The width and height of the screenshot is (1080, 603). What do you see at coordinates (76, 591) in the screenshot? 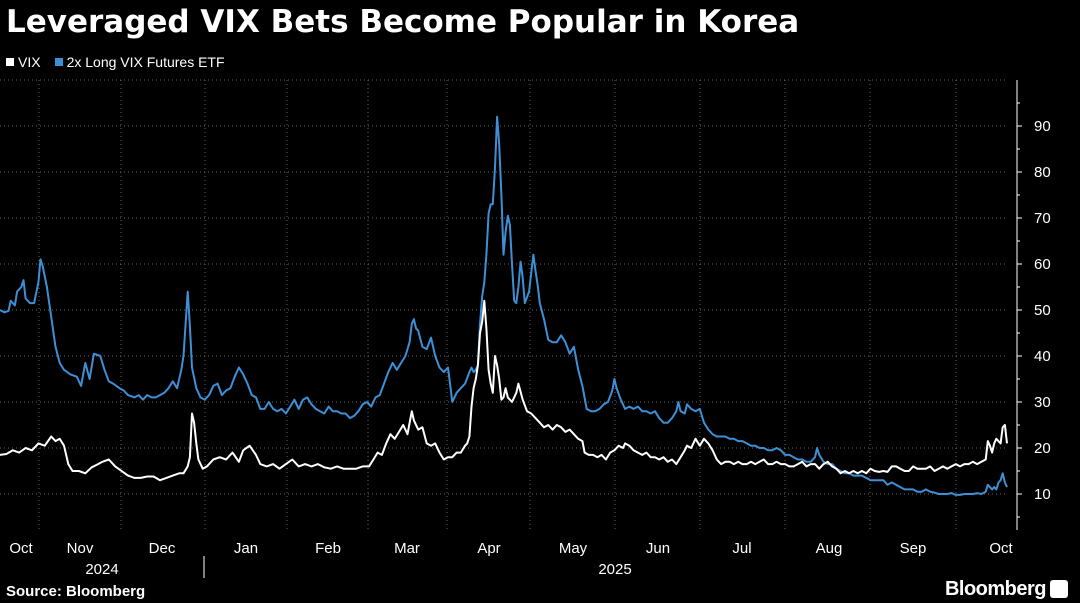
I see `source-note: Source: Bloomberg` at bounding box center [76, 591].